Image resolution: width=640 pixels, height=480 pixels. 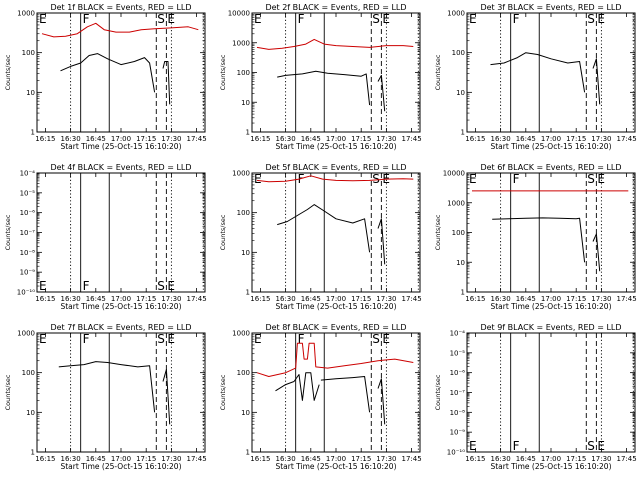 What do you see at coordinates (243, 373) in the screenshot?
I see `y-tick-label: 100` at bounding box center [243, 373].